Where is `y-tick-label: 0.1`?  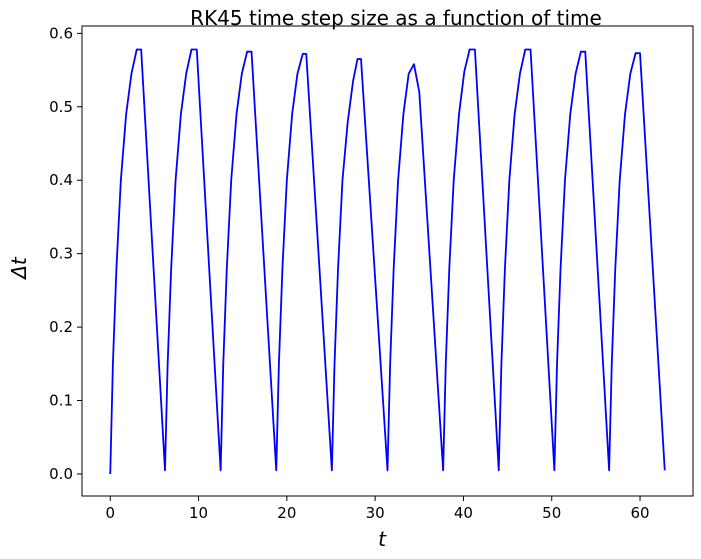
y-tick-label: 0.1 is located at coordinates (61, 401).